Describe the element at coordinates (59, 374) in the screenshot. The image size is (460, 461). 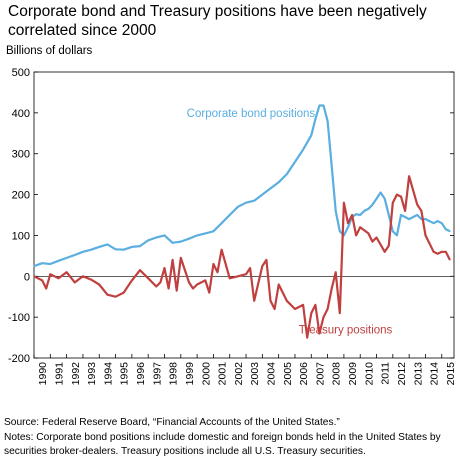
I see `x-tick-label: 1991` at that location.